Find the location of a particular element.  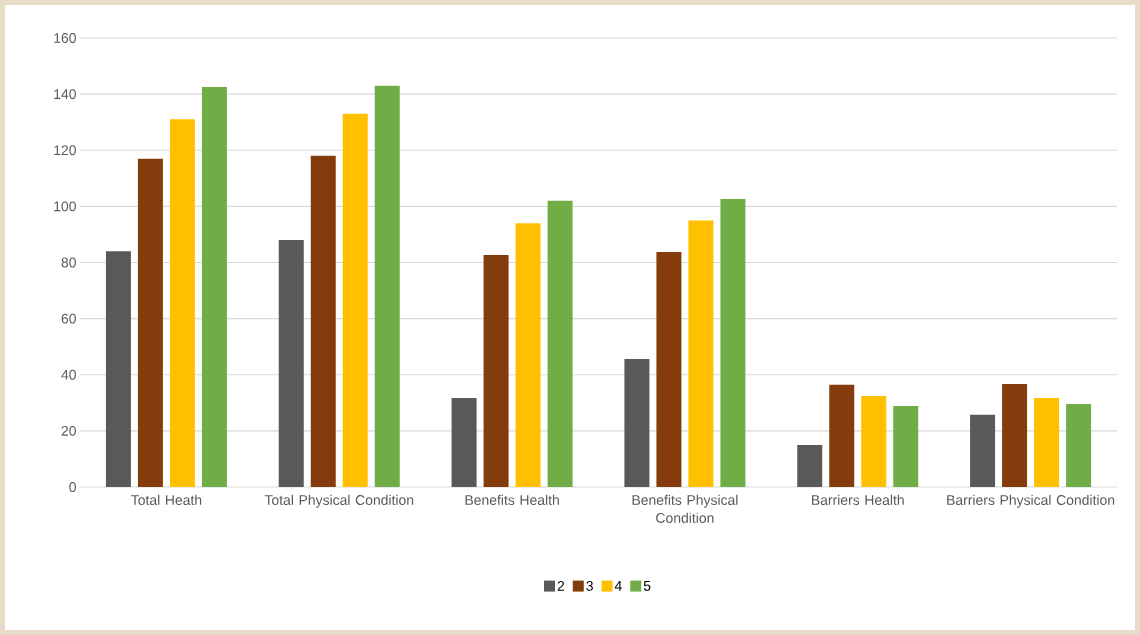

x-tick-label: Benefits Health is located at coordinates (512, 500).